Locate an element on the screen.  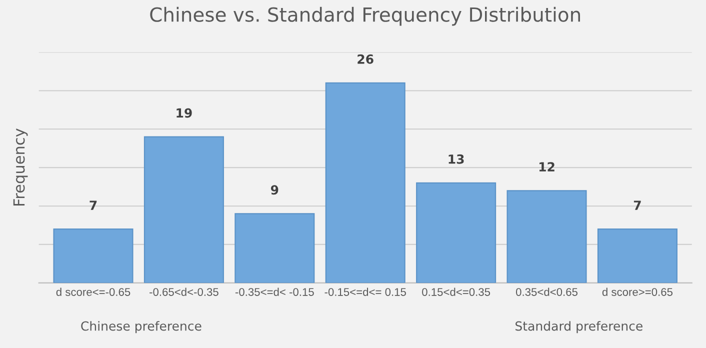
text: Standard preference is located at coordinates (579, 327).